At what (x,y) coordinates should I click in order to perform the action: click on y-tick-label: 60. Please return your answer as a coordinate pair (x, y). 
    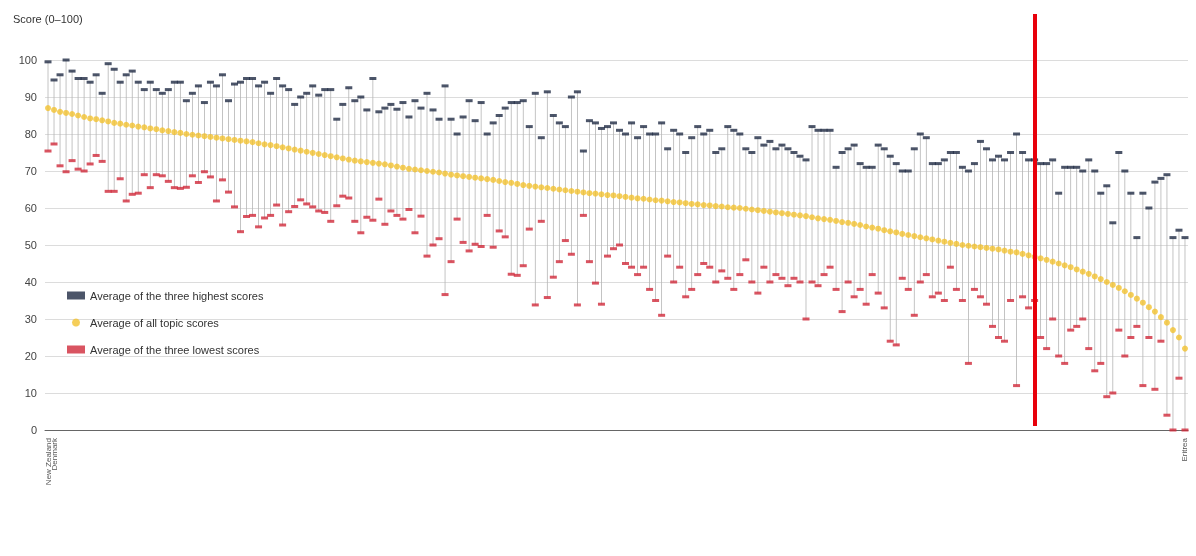
    Looking at the image, I should click on (30, 208).